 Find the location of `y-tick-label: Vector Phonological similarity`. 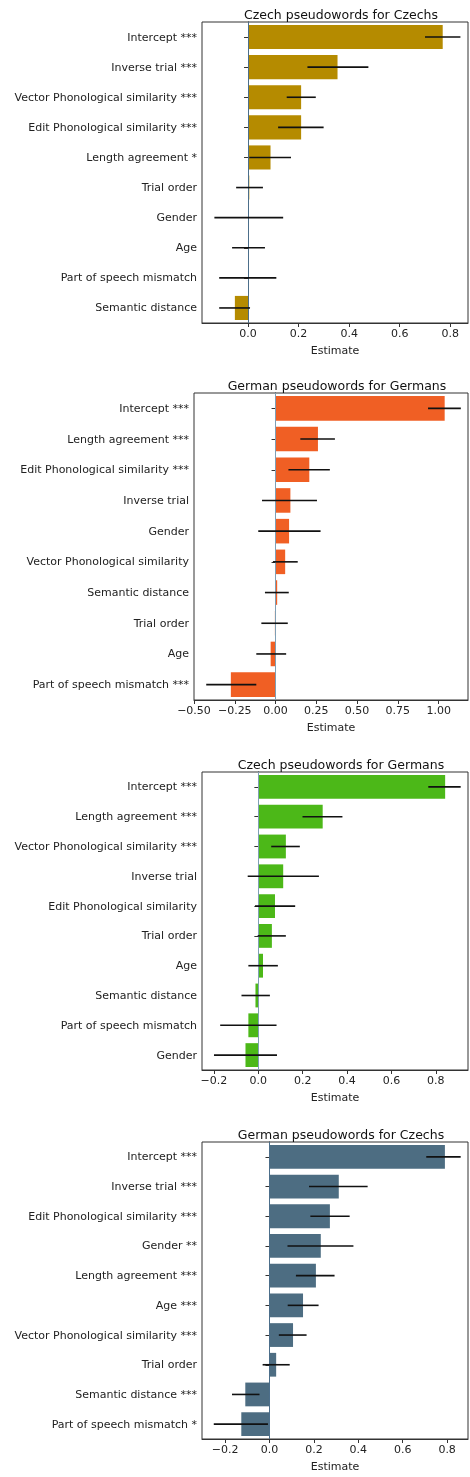

y-tick-label: Vector Phonological similarity is located at coordinates (108, 562).